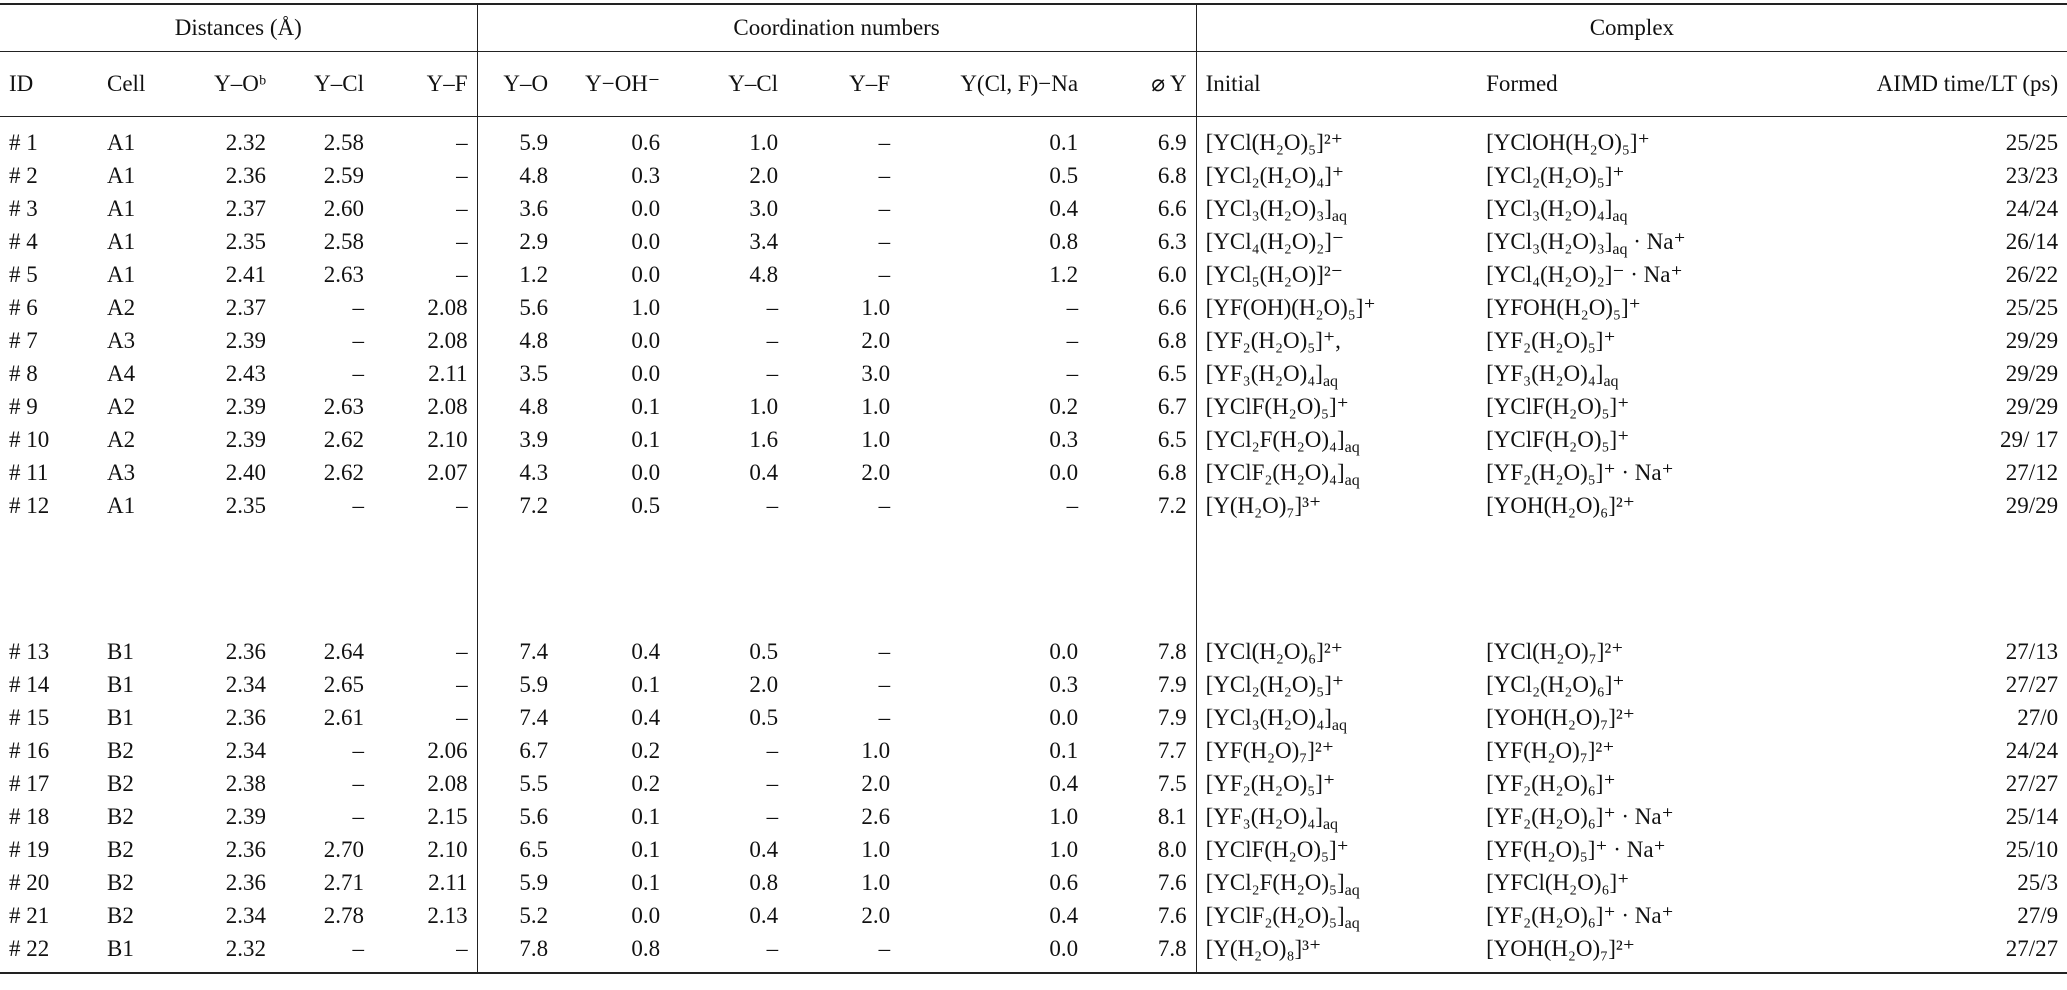 The width and height of the screenshot is (2067, 990). Describe the element at coordinates (1270, 783) in the screenshot. I see `table-cell: [YF₂(H₂O)₅]⁺` at that location.